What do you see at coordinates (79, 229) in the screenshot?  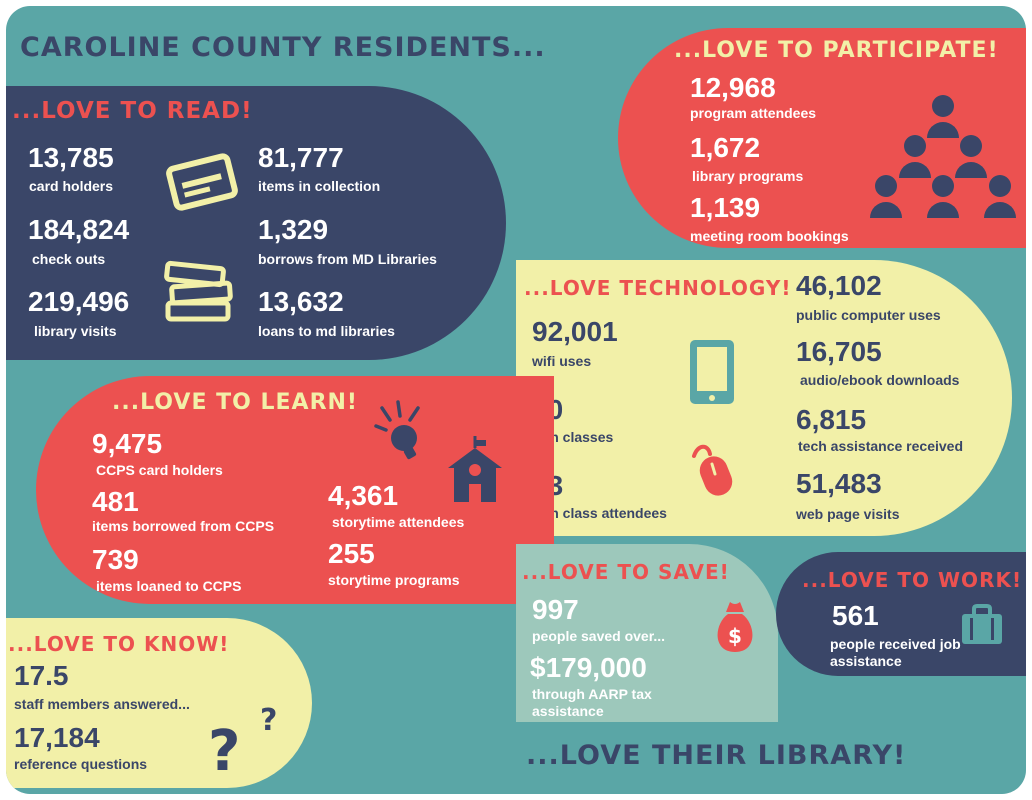 I see `read-stat-value: 184,824` at bounding box center [79, 229].